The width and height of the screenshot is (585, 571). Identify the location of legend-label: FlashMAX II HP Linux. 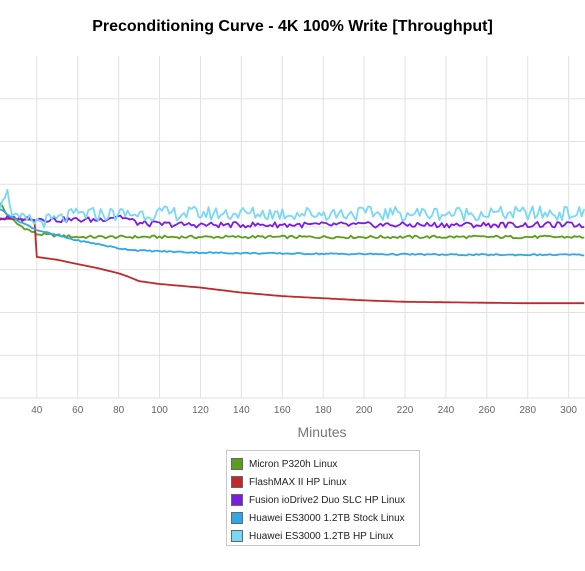
(298, 482).